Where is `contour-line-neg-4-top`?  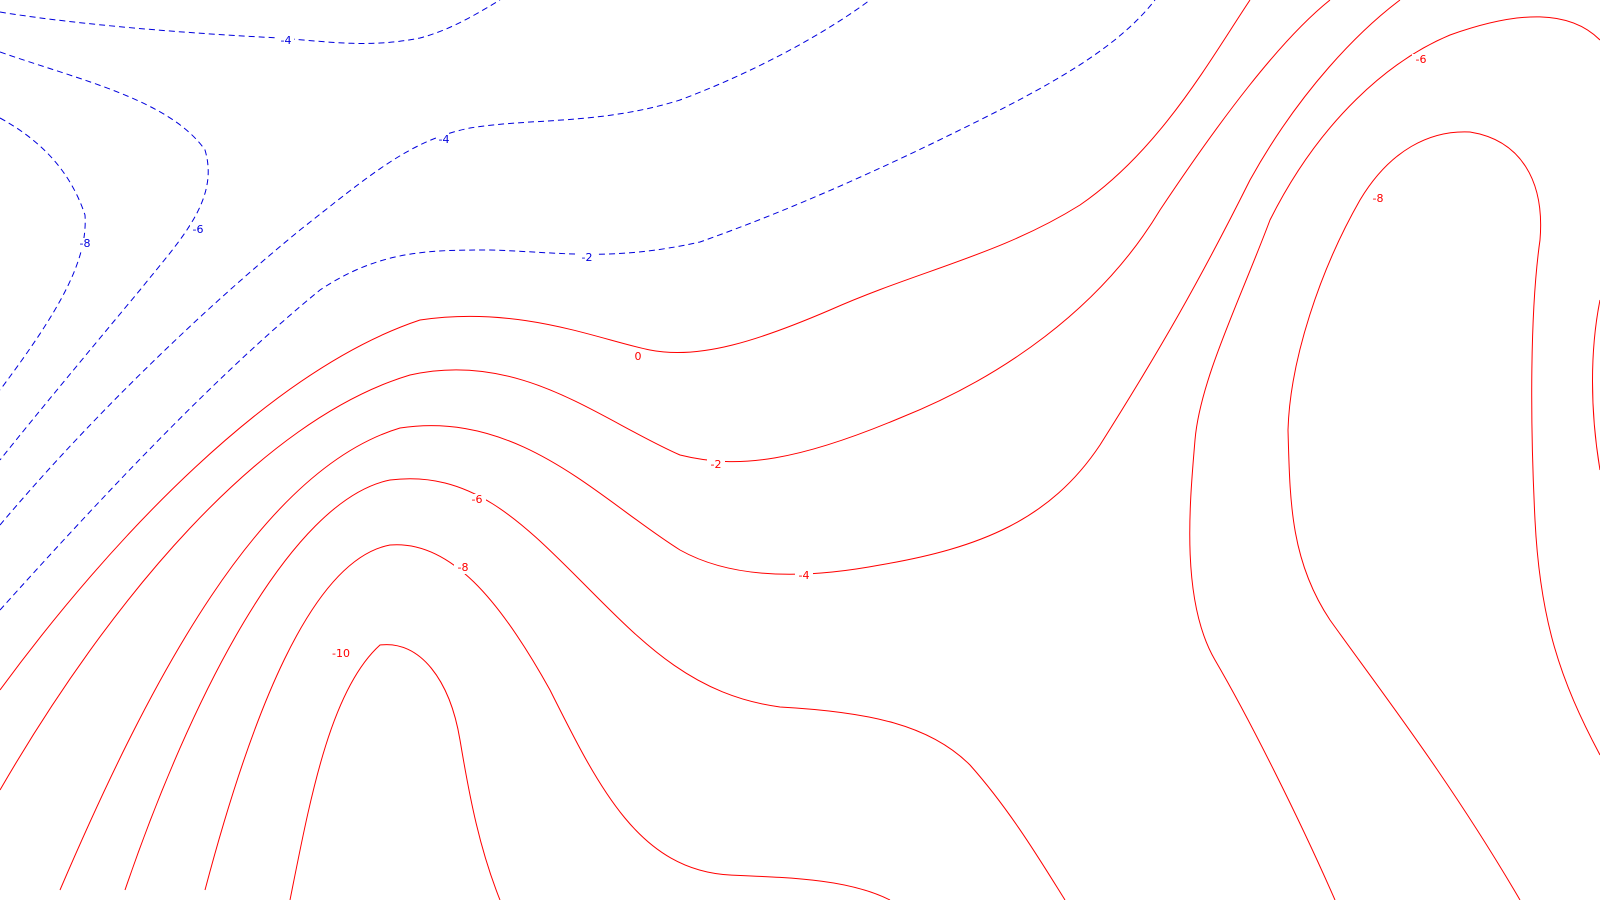 contour-line-neg-4-top is located at coordinates (250, 22).